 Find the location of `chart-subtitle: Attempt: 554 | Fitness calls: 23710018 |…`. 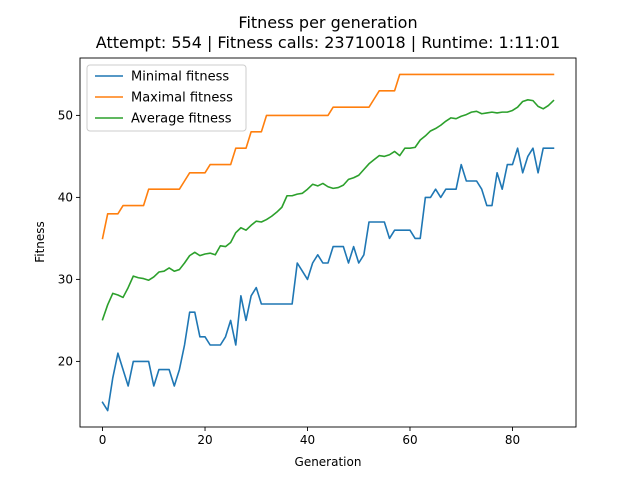

chart-subtitle: Attempt: 554 | Fitness calls: 23710018 |… is located at coordinates (328, 42).